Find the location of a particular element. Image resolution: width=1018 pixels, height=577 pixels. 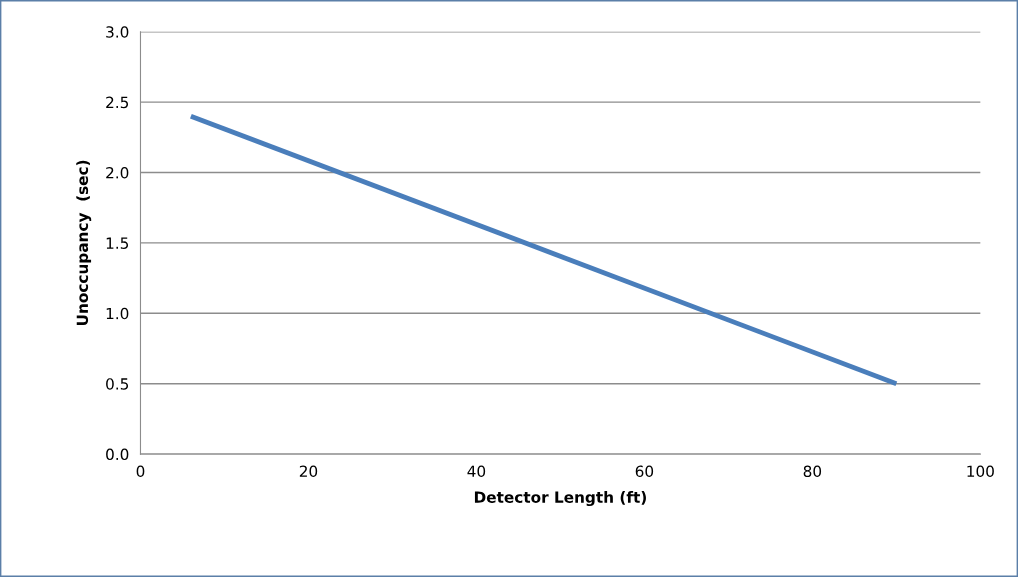

y-tick-label: 0.5 is located at coordinates (117, 384).